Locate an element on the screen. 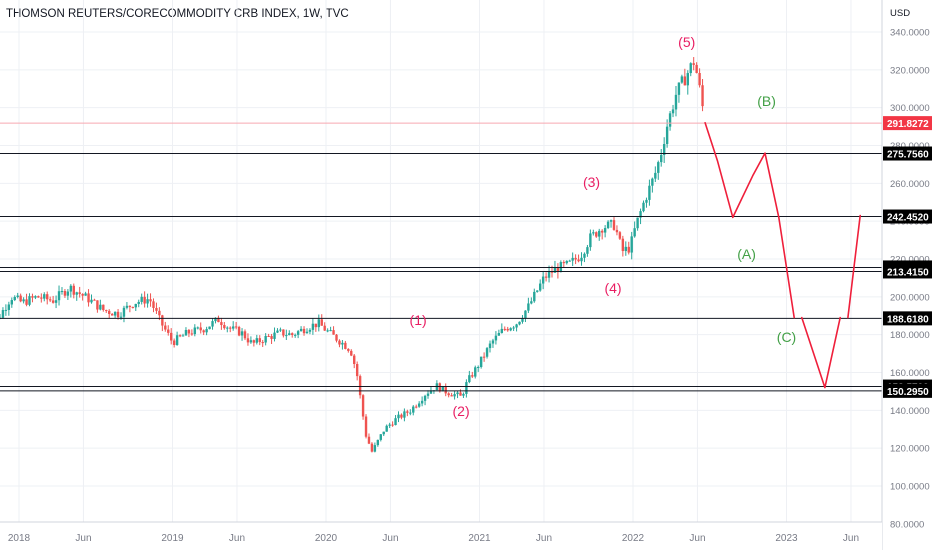 This screenshot has height=550, width=932. level-badge-box is located at coordinates (907, 390).